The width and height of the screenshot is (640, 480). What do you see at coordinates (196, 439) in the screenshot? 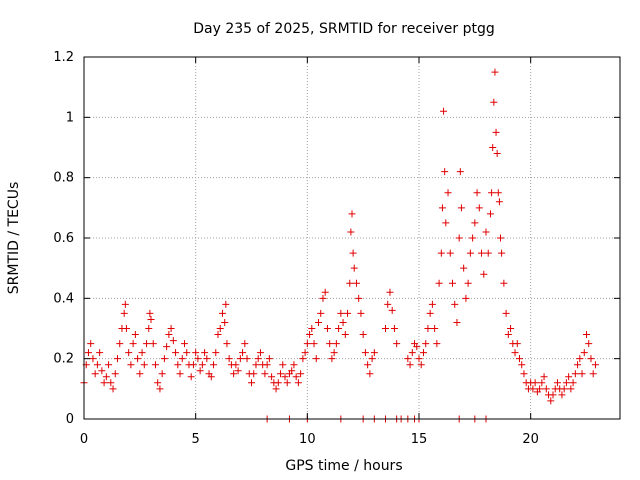
I see `x-tick-label: 5` at bounding box center [196, 439].